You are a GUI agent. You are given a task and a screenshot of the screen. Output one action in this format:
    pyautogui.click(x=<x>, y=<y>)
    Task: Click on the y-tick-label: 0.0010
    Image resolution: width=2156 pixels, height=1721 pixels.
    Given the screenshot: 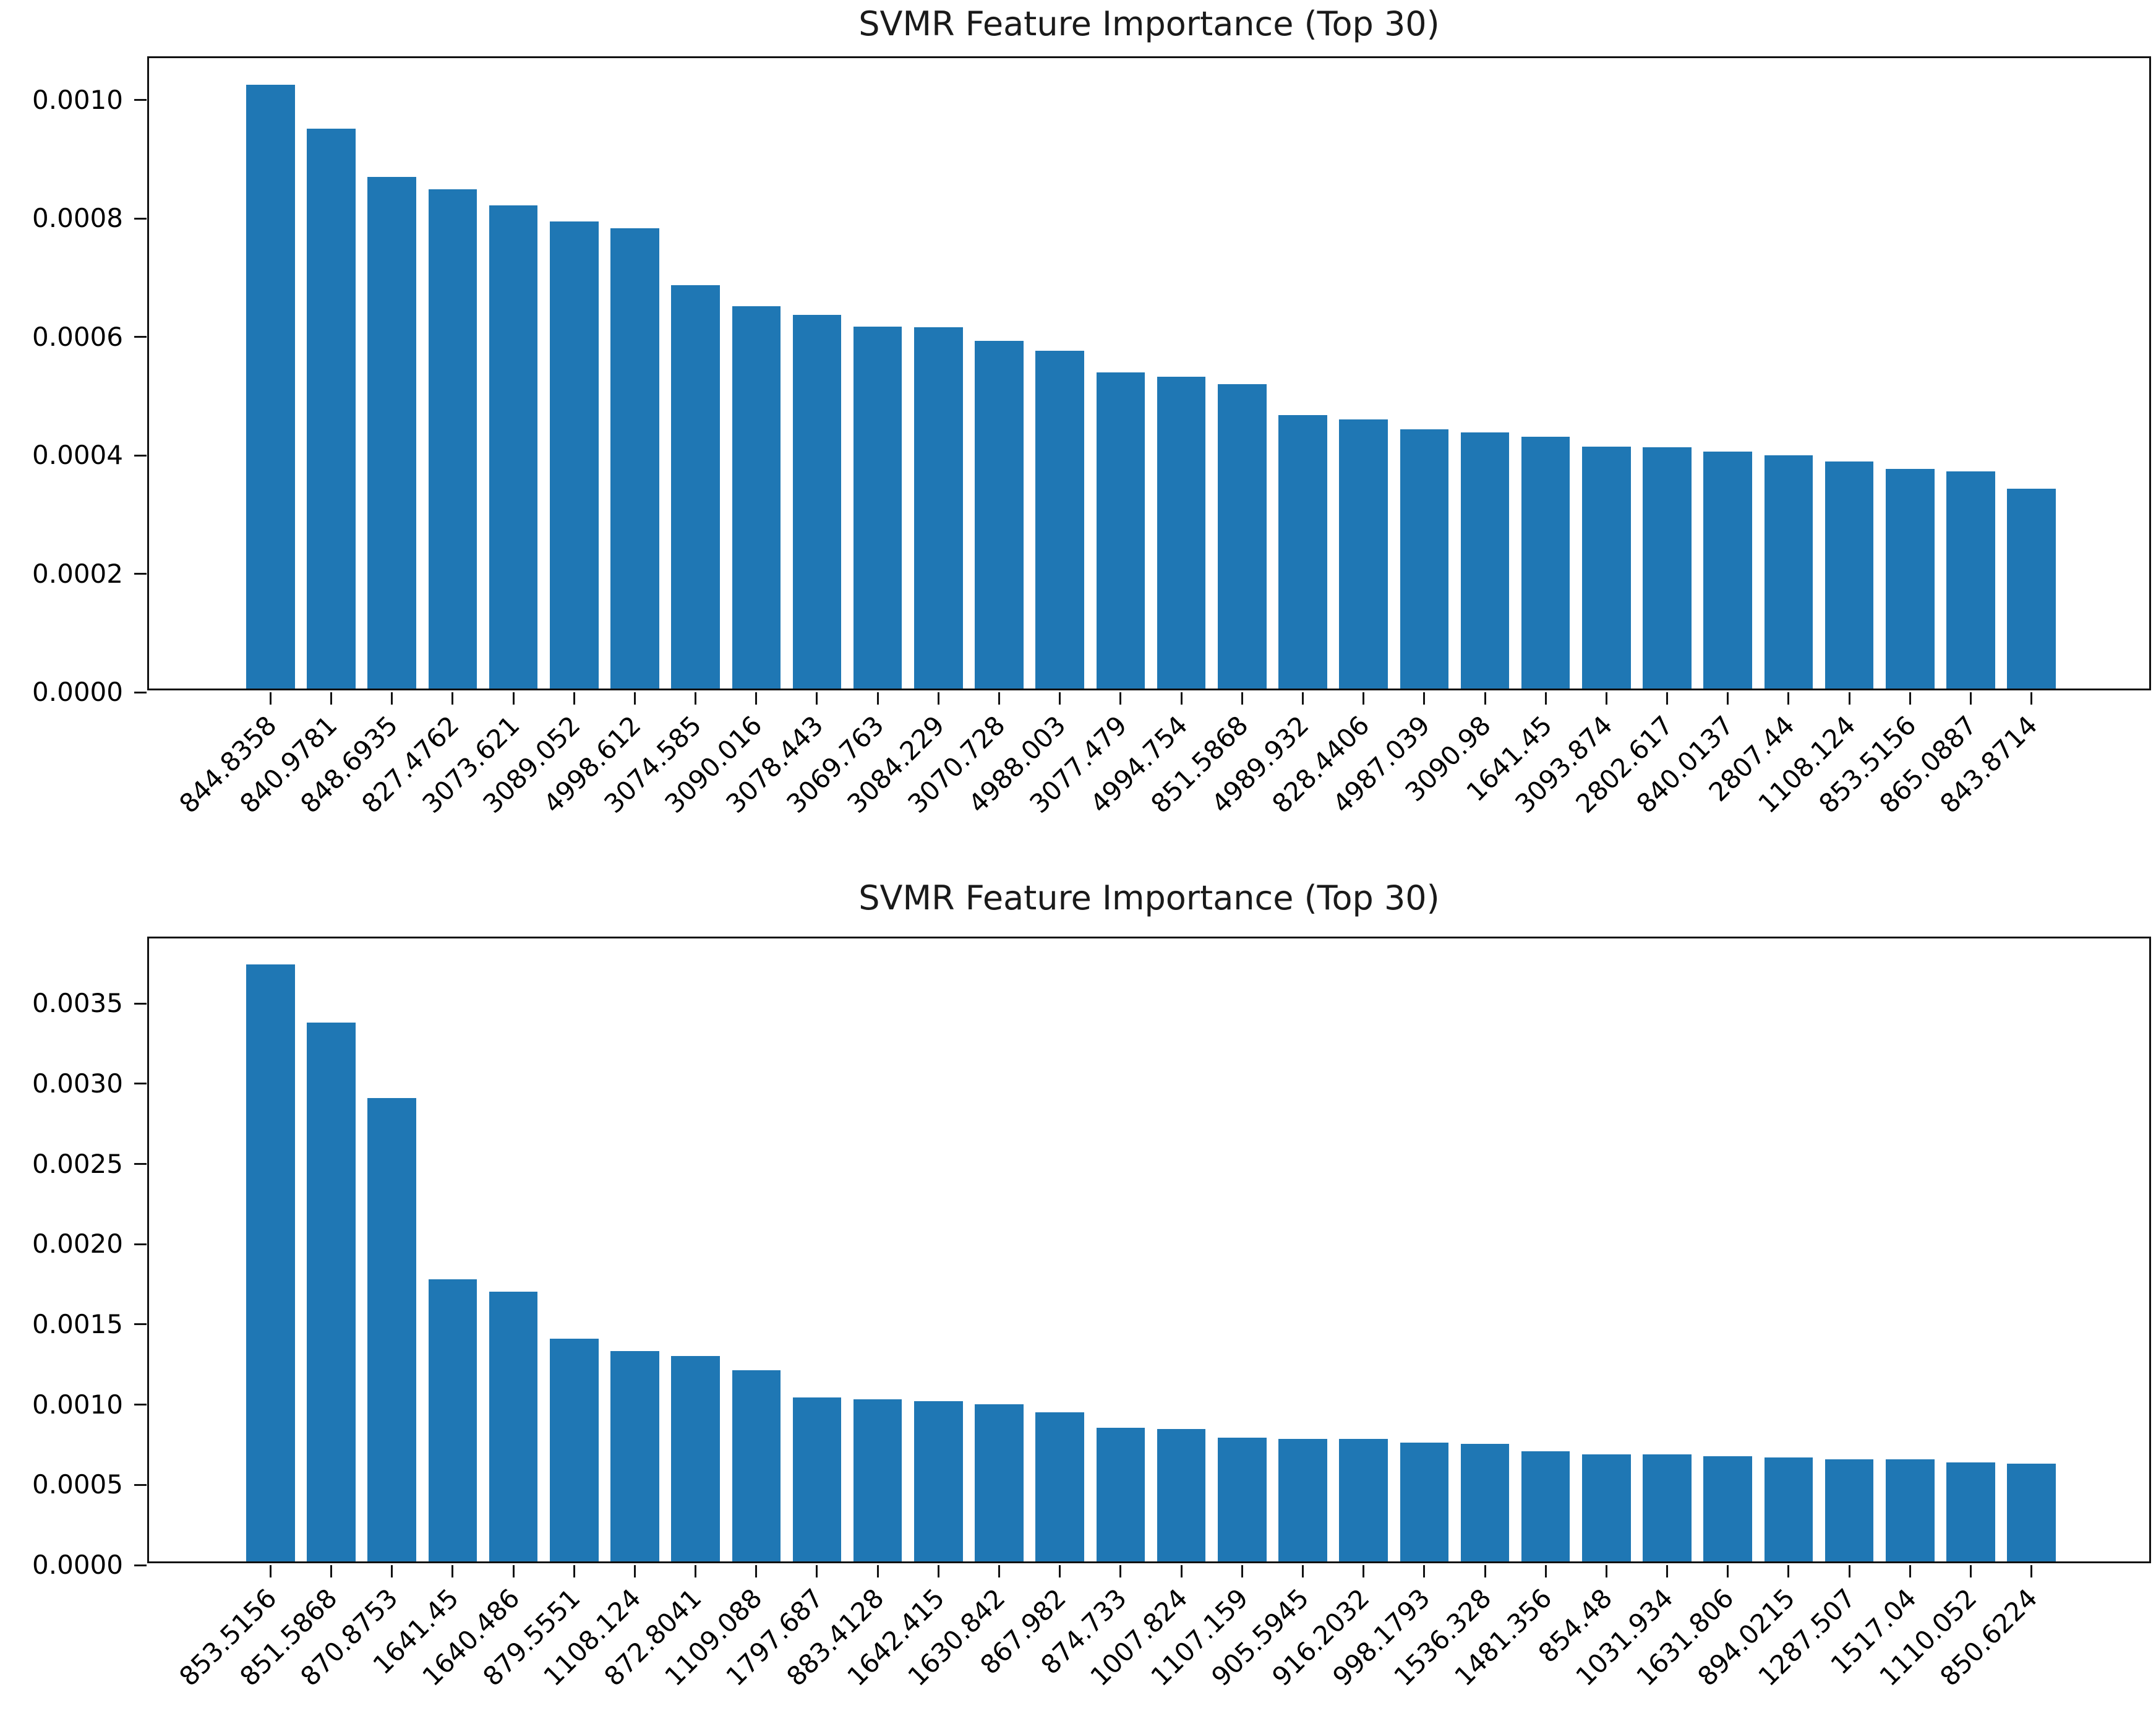 What is the action you would take?
    pyautogui.click(x=77, y=99)
    